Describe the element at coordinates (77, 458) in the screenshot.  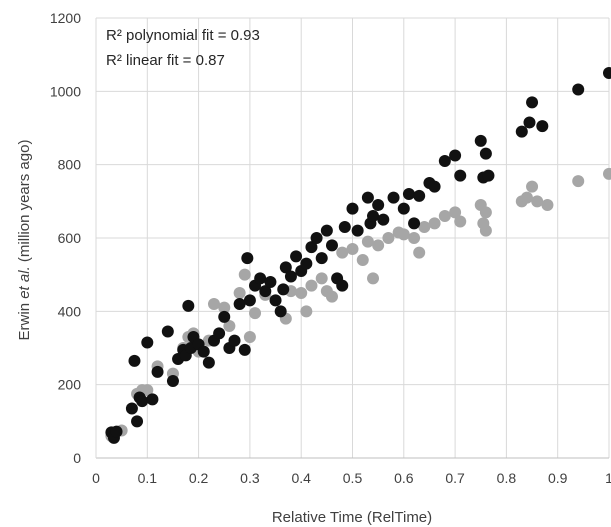
I see `y-tick-label: 0` at that location.